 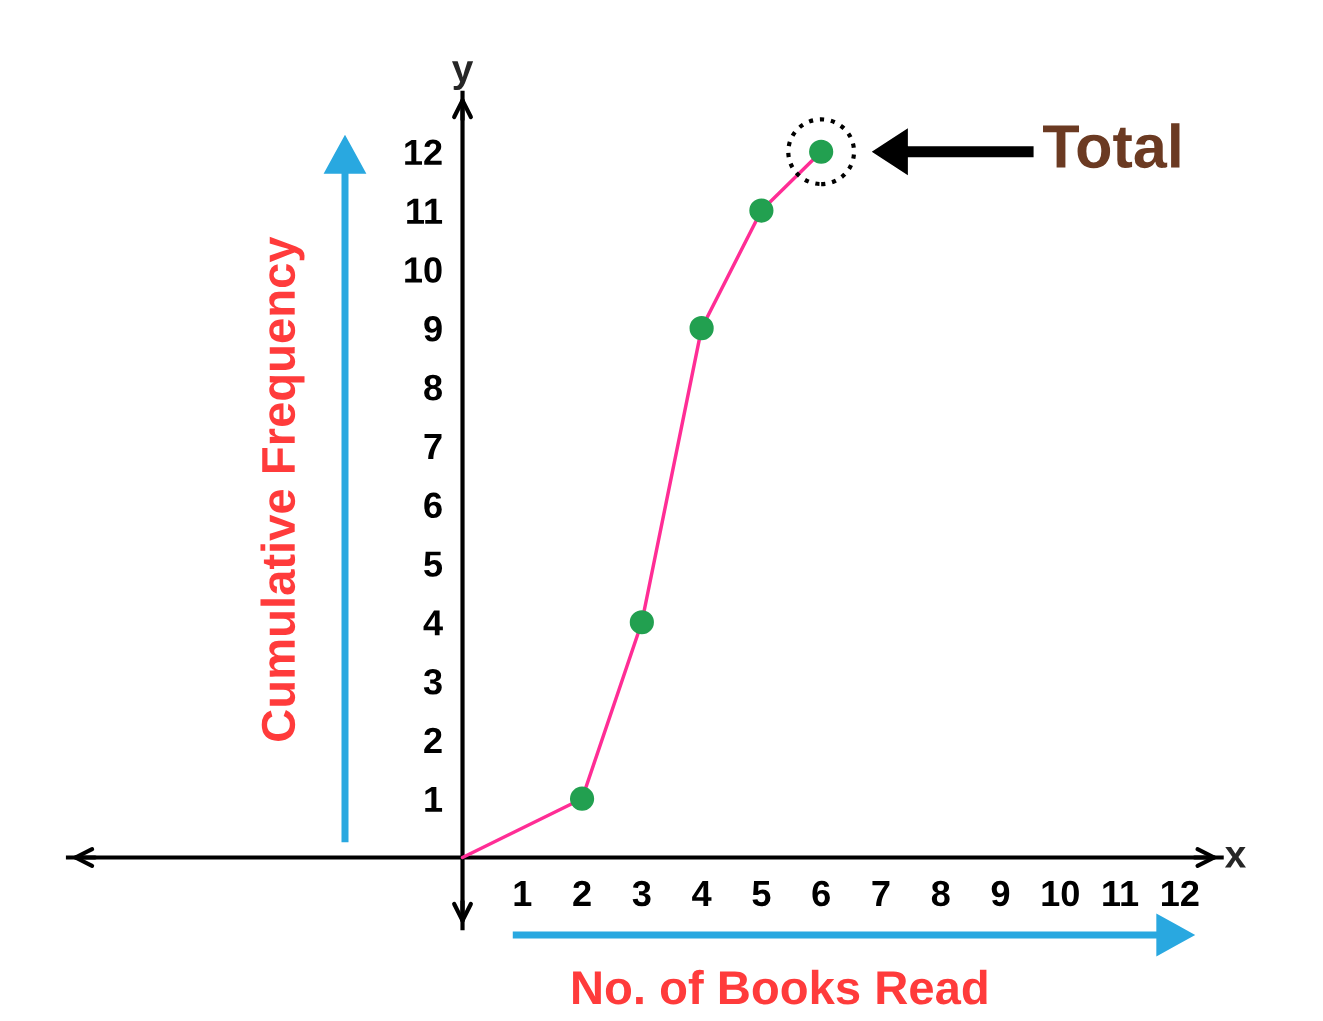 What do you see at coordinates (433, 740) in the screenshot?
I see `y-tick-label: 2` at bounding box center [433, 740].